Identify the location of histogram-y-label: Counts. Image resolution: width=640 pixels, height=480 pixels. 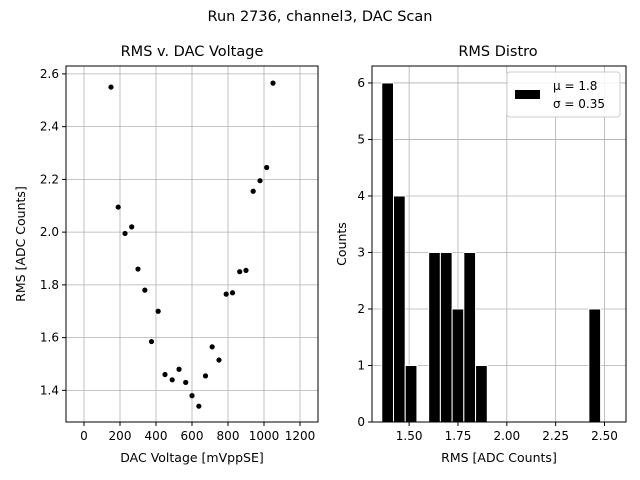
(341, 244).